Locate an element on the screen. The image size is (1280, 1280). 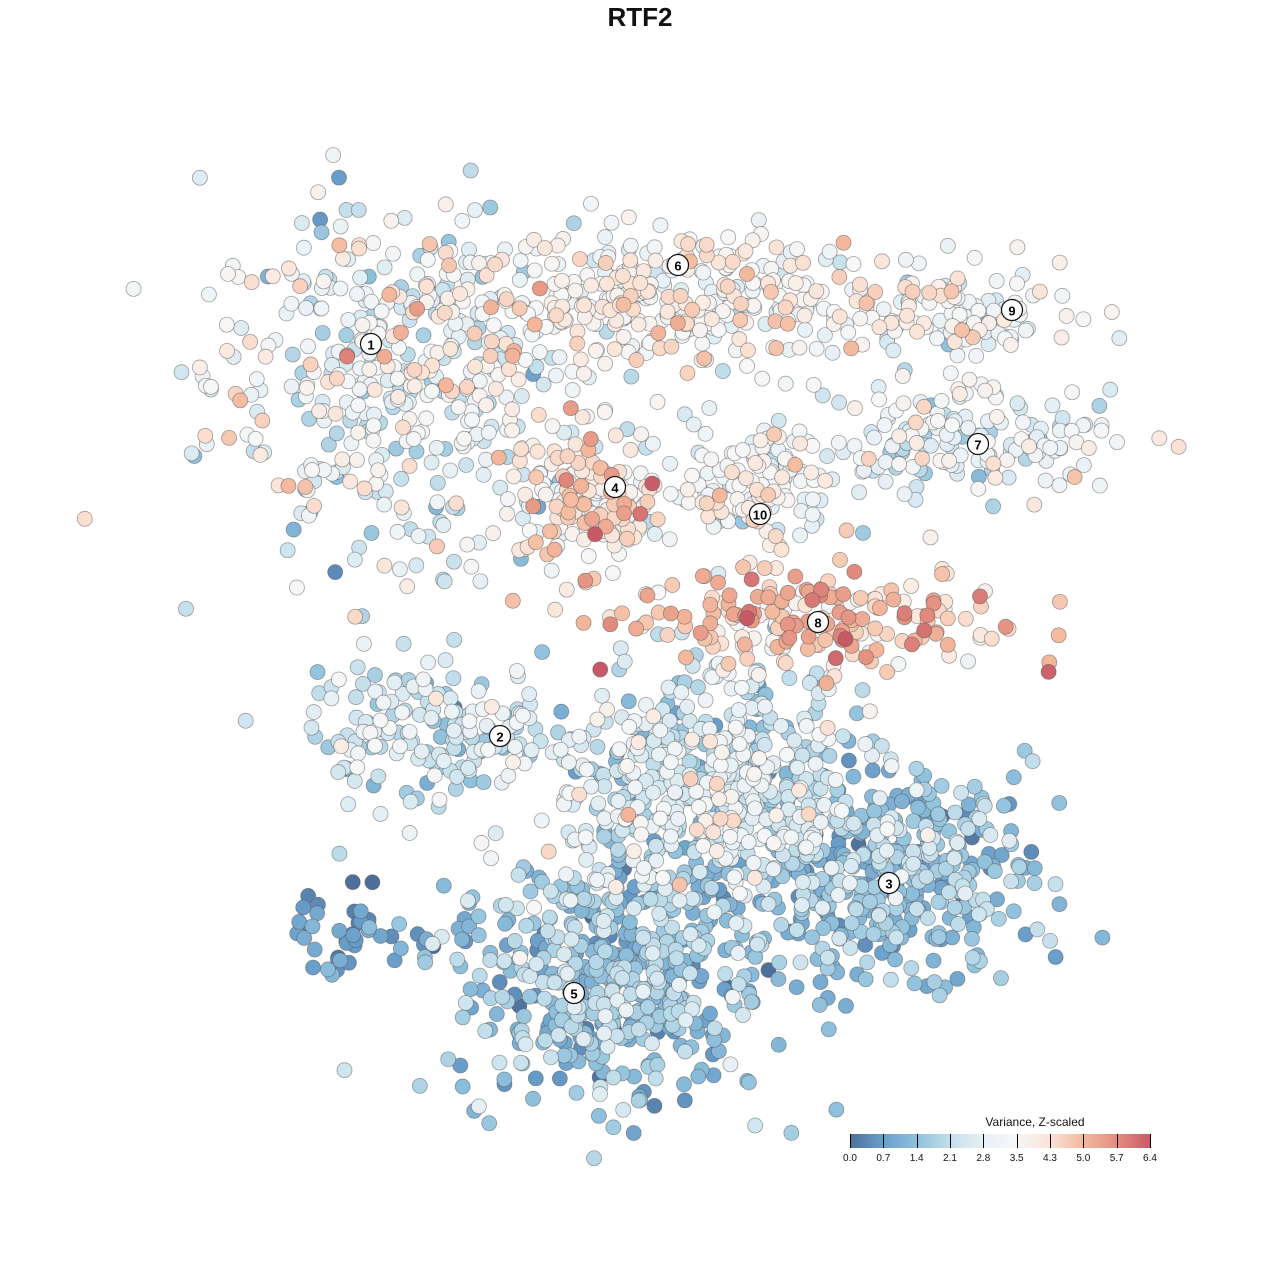
chart-title: RTF2 is located at coordinates (640, 17).